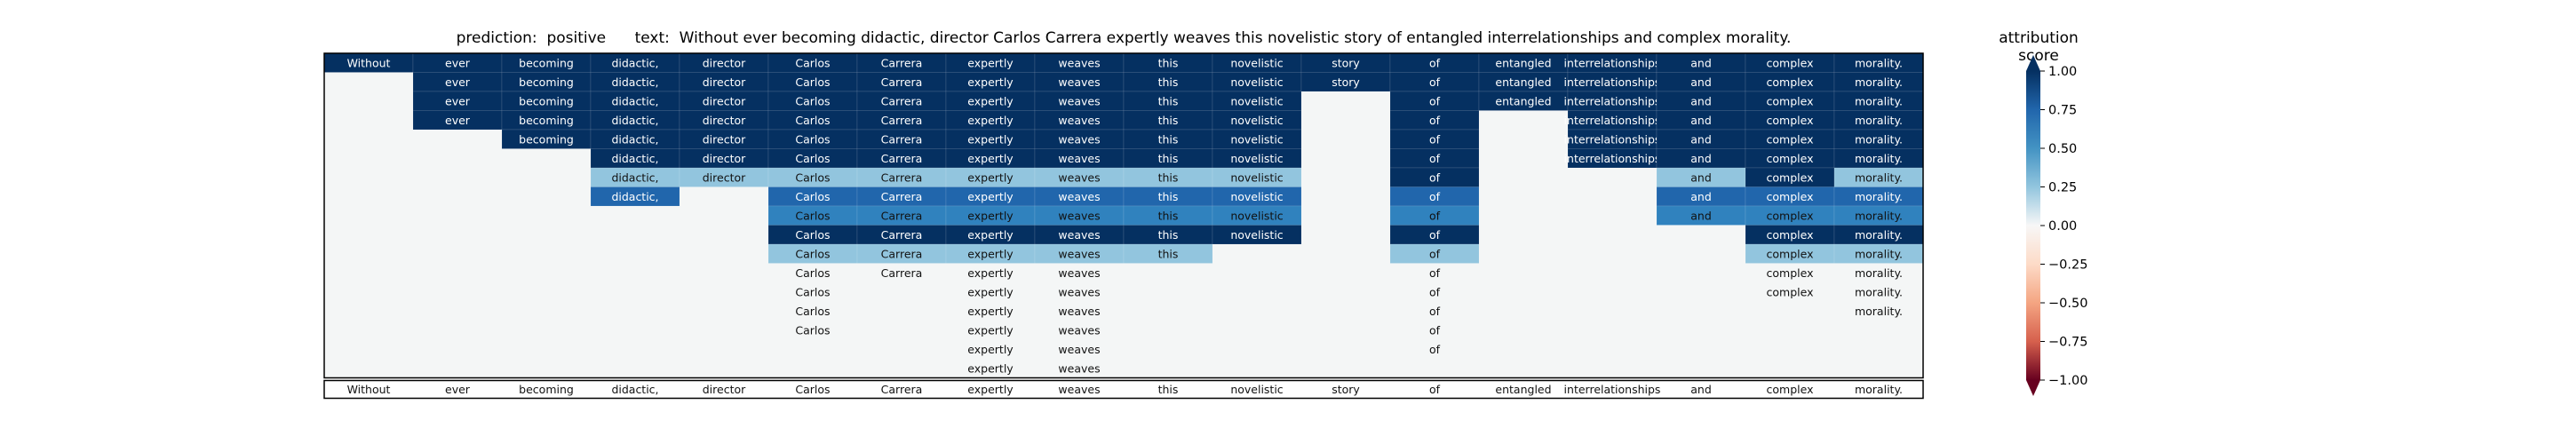 The image size is (2576, 444). I want to click on colorbar: 1.00 0.75 0.50 0.25 0.00 −0.25 −0.50 −0.75 −1.00, so click(2056, 225).